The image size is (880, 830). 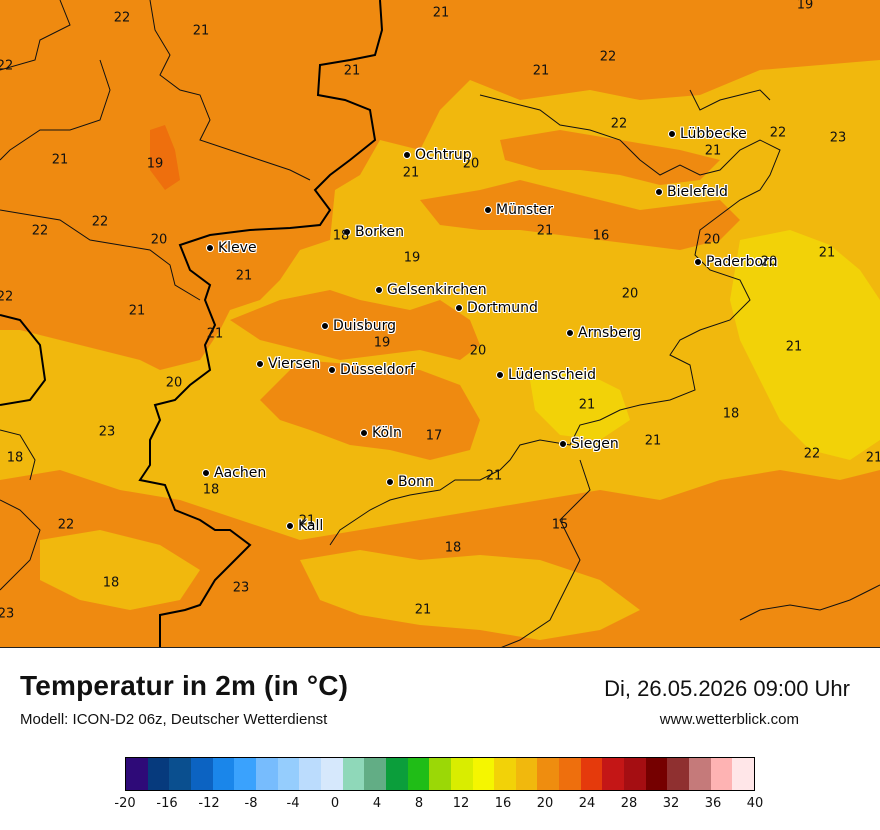 I want to click on city-label: Viersen, so click(x=288, y=364).